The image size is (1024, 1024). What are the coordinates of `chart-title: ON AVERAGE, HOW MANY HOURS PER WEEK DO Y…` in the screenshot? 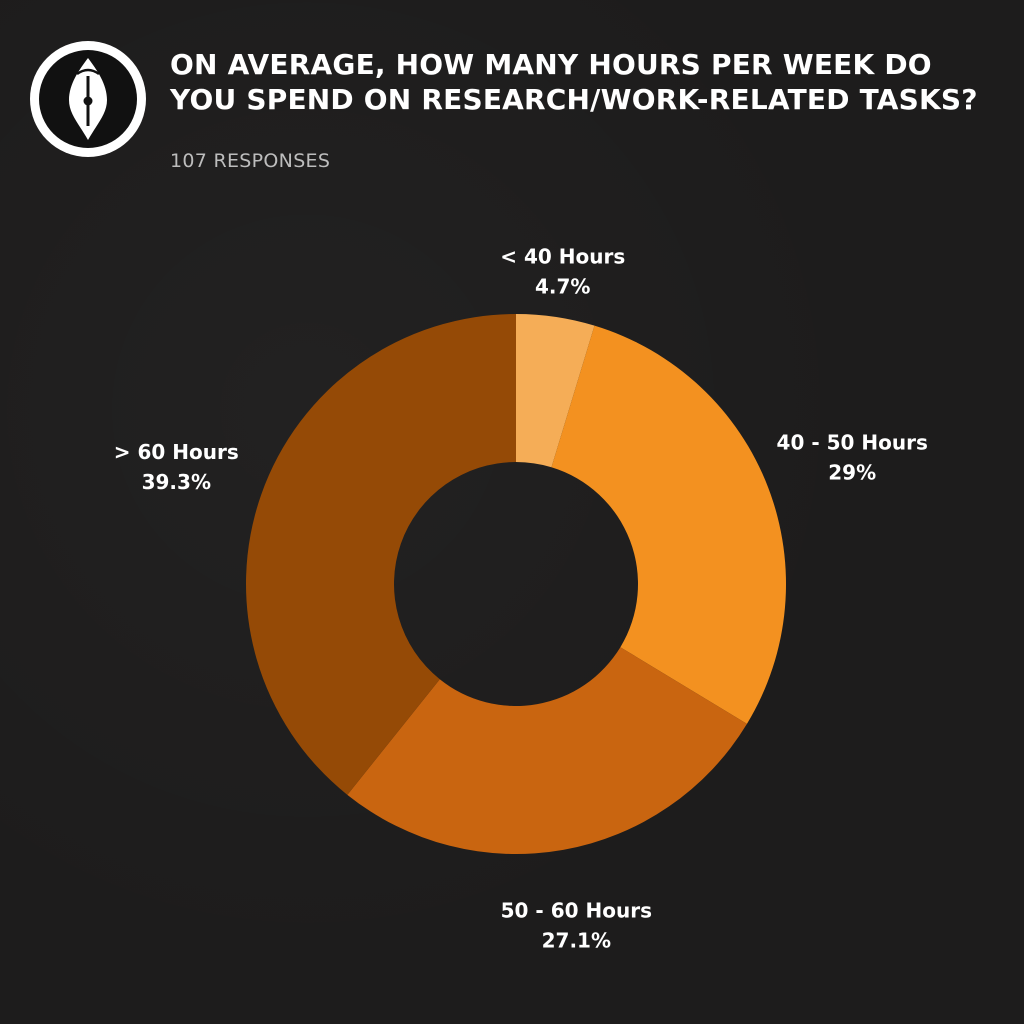 It's located at (574, 82).